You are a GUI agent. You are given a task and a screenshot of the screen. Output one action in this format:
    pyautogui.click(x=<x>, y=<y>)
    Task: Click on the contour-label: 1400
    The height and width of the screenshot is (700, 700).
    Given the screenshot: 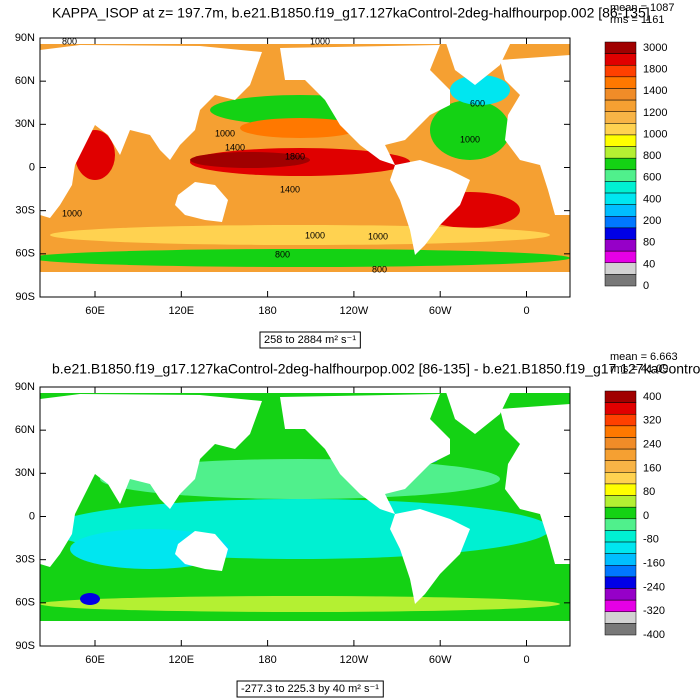 What is the action you would take?
    pyautogui.click(x=235, y=147)
    